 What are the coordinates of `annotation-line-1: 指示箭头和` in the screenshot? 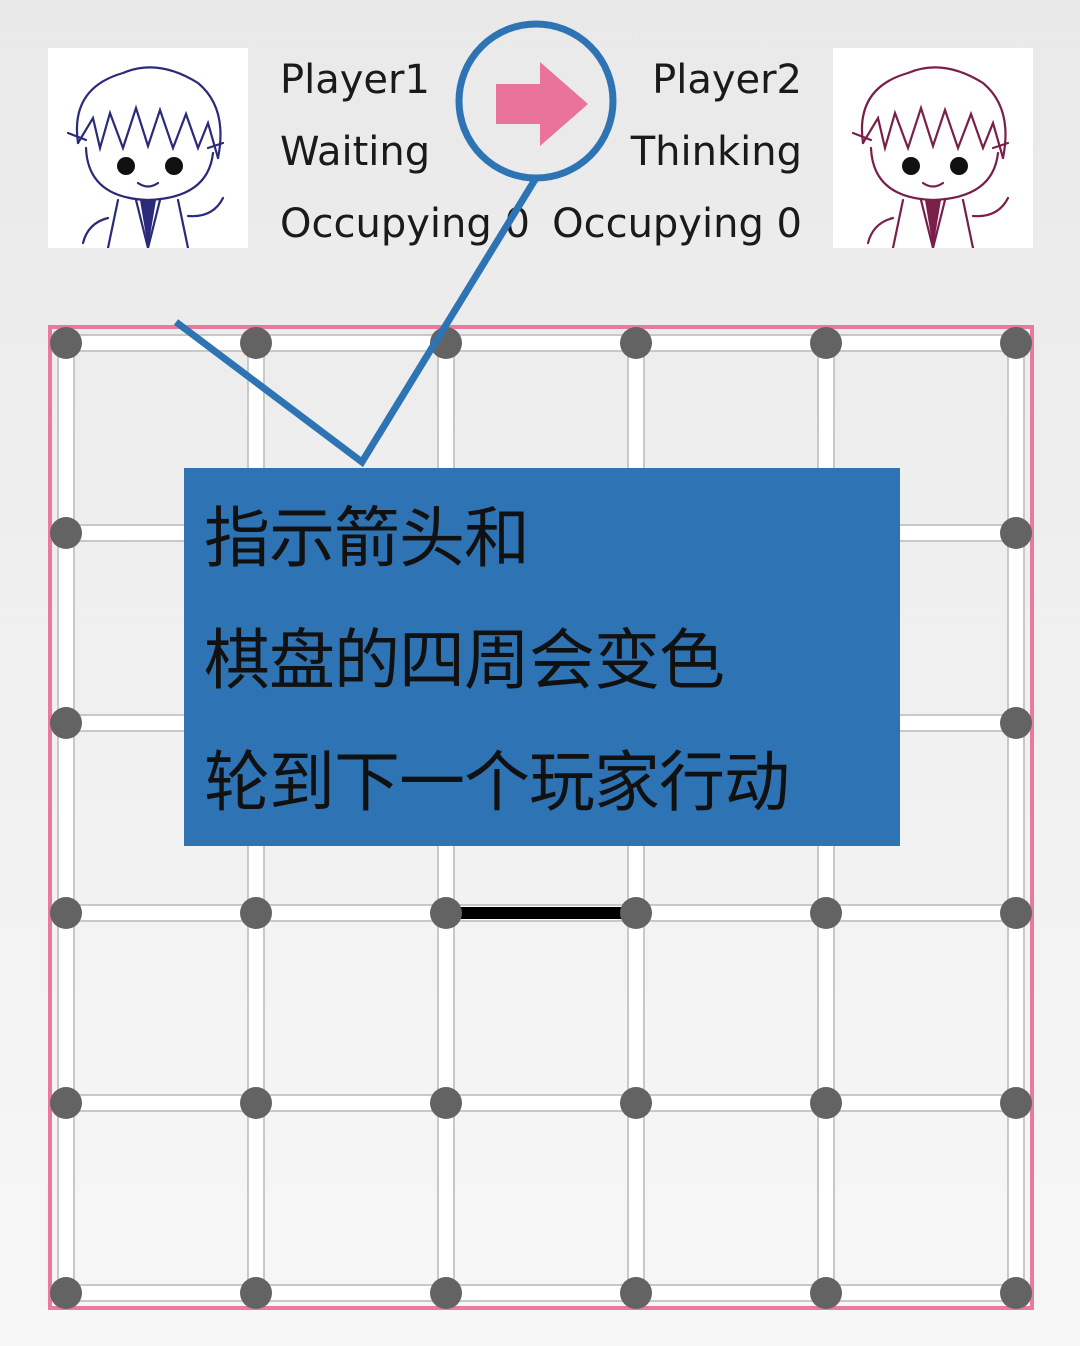 It's located at (367, 538).